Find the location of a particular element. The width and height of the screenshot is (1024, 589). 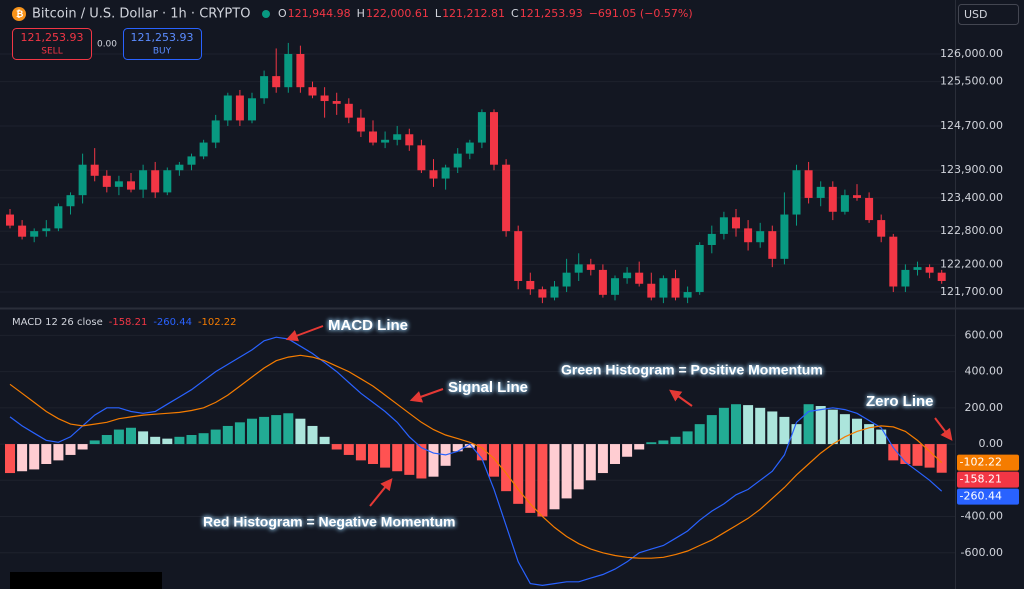

ohlc-value: 121,253.93 is located at coordinates (551, 13).